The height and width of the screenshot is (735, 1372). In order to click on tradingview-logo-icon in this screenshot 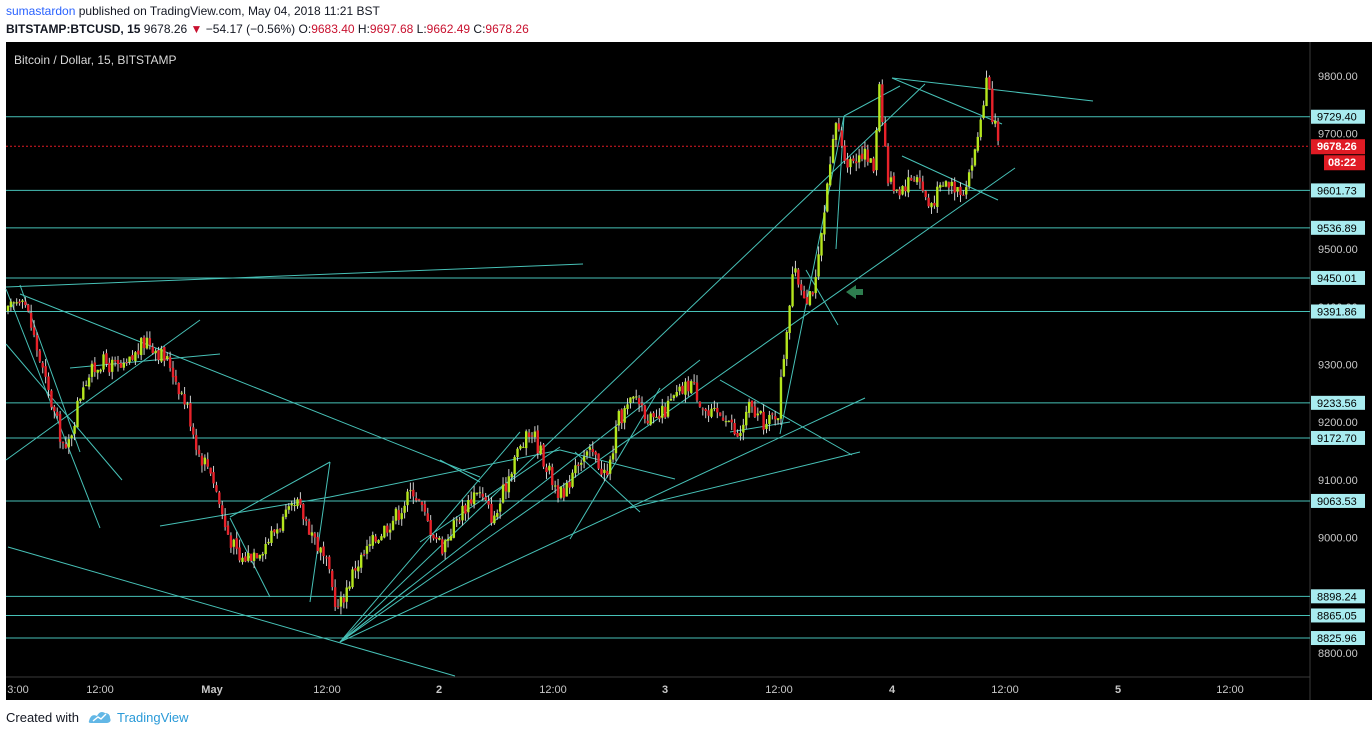, I will do `click(100, 717)`.